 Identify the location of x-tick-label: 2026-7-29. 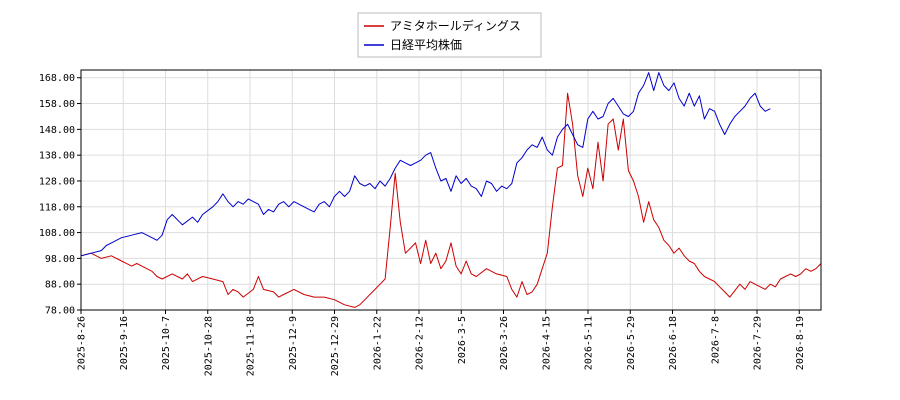
(758, 343).